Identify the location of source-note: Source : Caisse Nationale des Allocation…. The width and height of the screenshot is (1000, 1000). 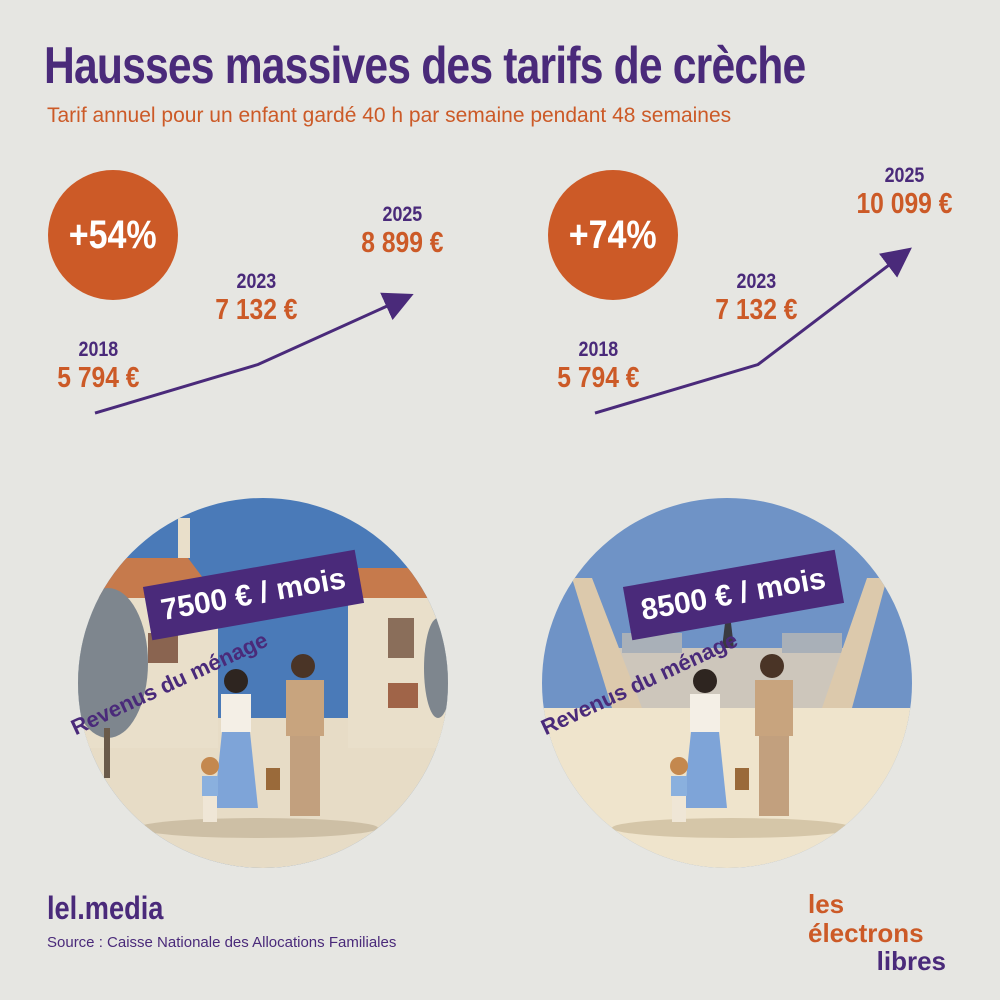
(222, 942).